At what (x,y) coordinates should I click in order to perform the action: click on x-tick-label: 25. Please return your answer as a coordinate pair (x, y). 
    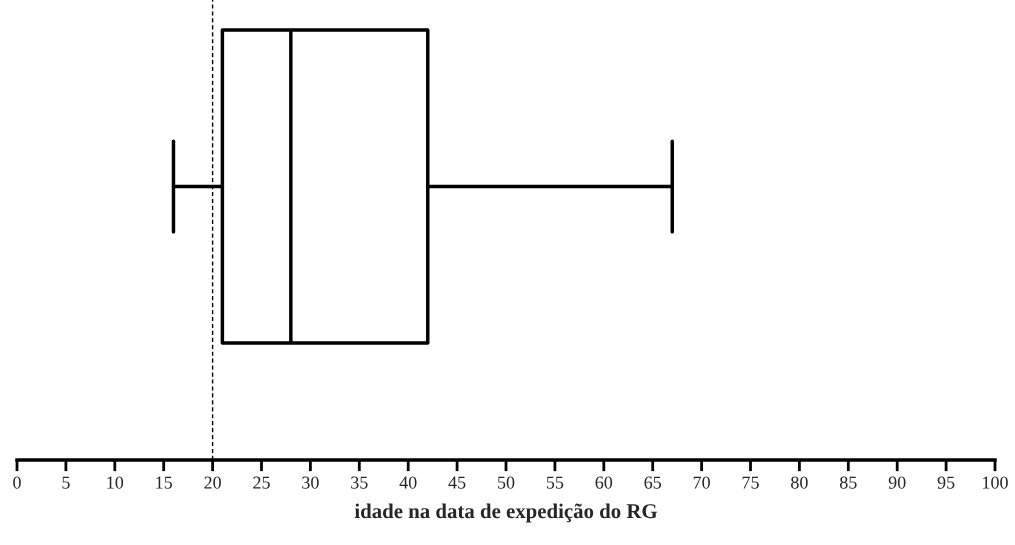
    Looking at the image, I should click on (261, 482).